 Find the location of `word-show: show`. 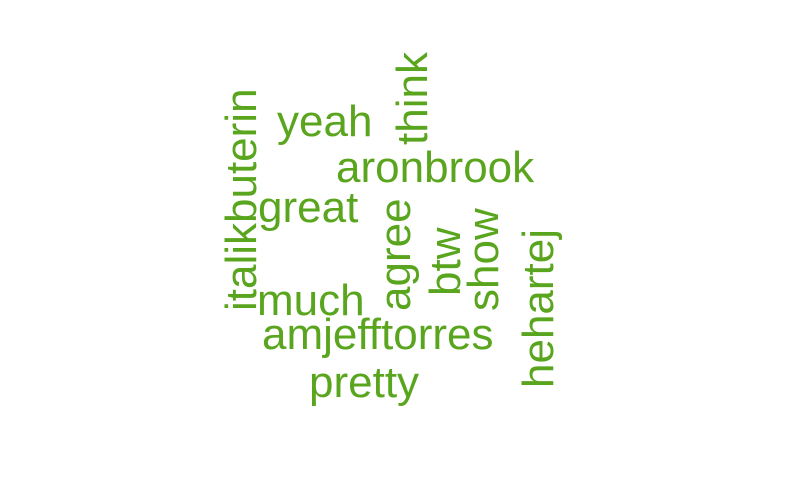

word-show: show is located at coordinates (483, 259).